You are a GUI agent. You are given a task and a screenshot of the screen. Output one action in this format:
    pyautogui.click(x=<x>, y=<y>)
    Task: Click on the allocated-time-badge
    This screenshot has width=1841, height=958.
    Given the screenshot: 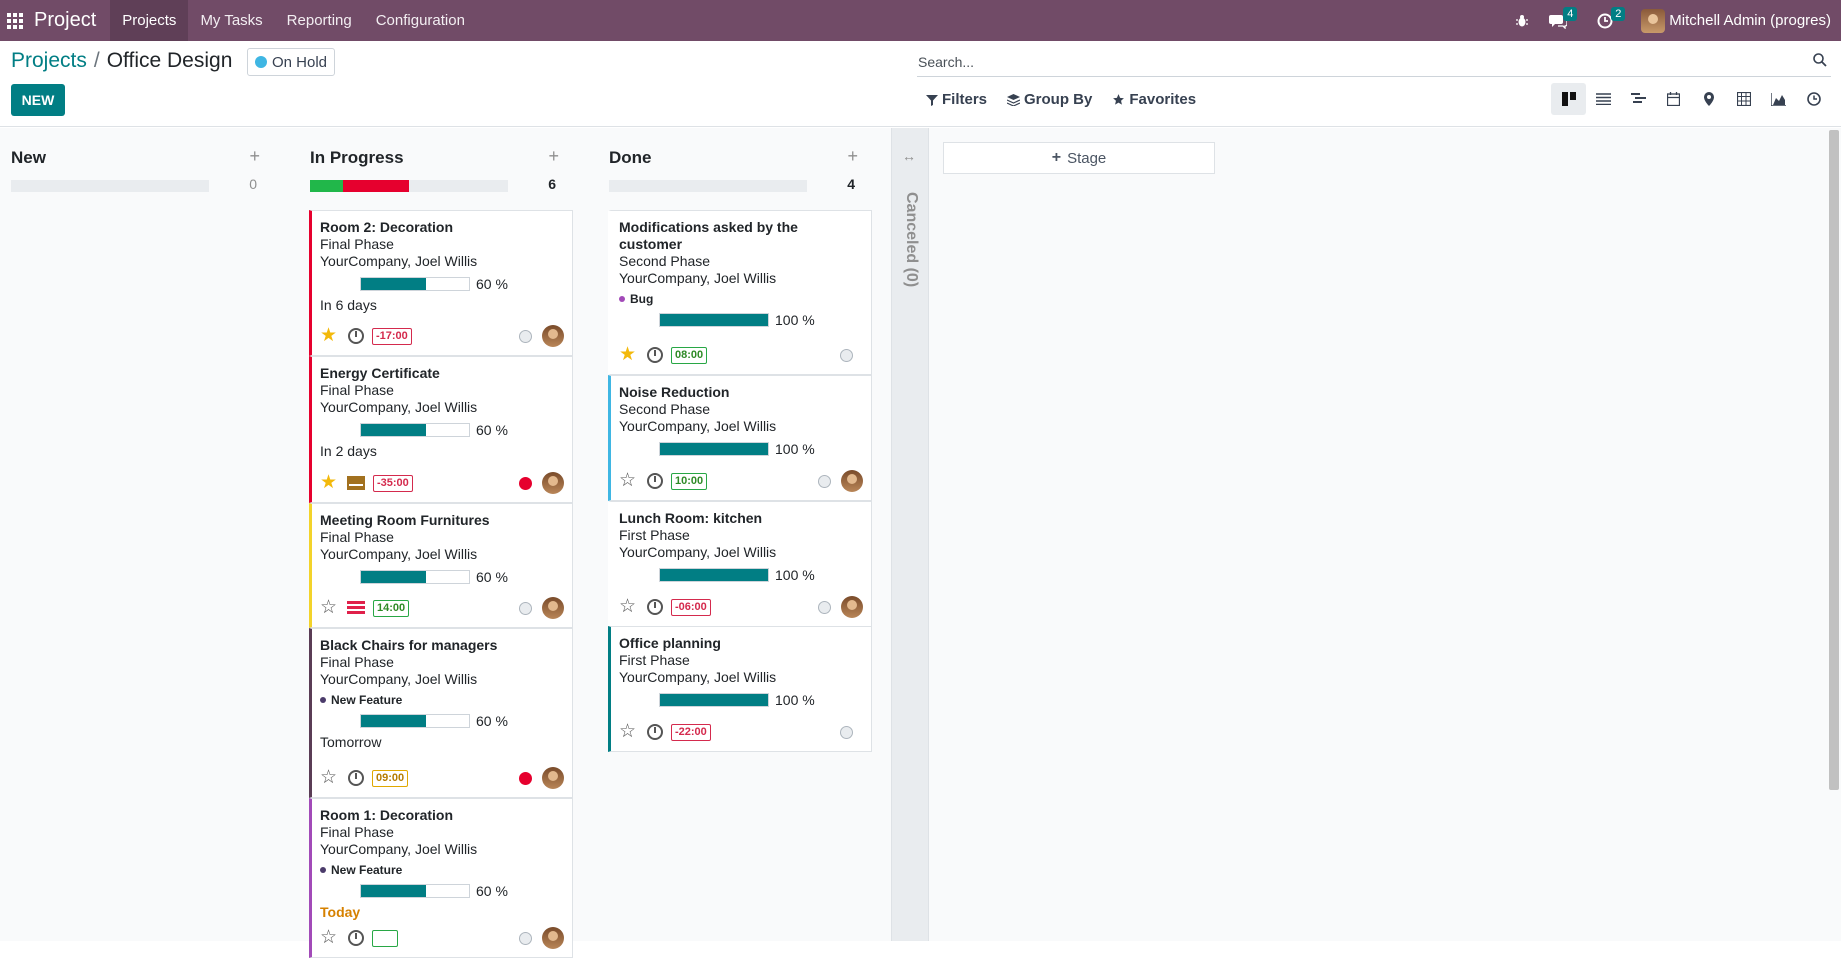 What is the action you would take?
    pyautogui.click(x=385, y=938)
    